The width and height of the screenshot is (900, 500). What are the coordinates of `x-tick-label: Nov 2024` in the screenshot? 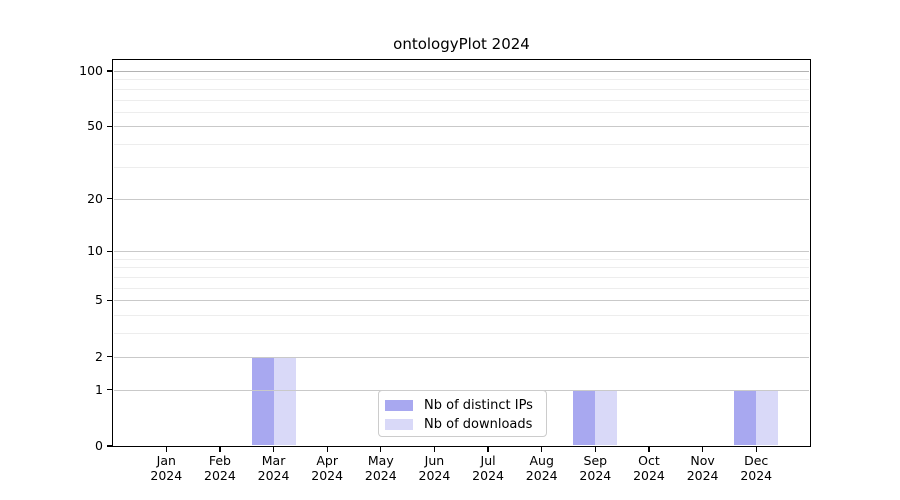 It's located at (702, 468).